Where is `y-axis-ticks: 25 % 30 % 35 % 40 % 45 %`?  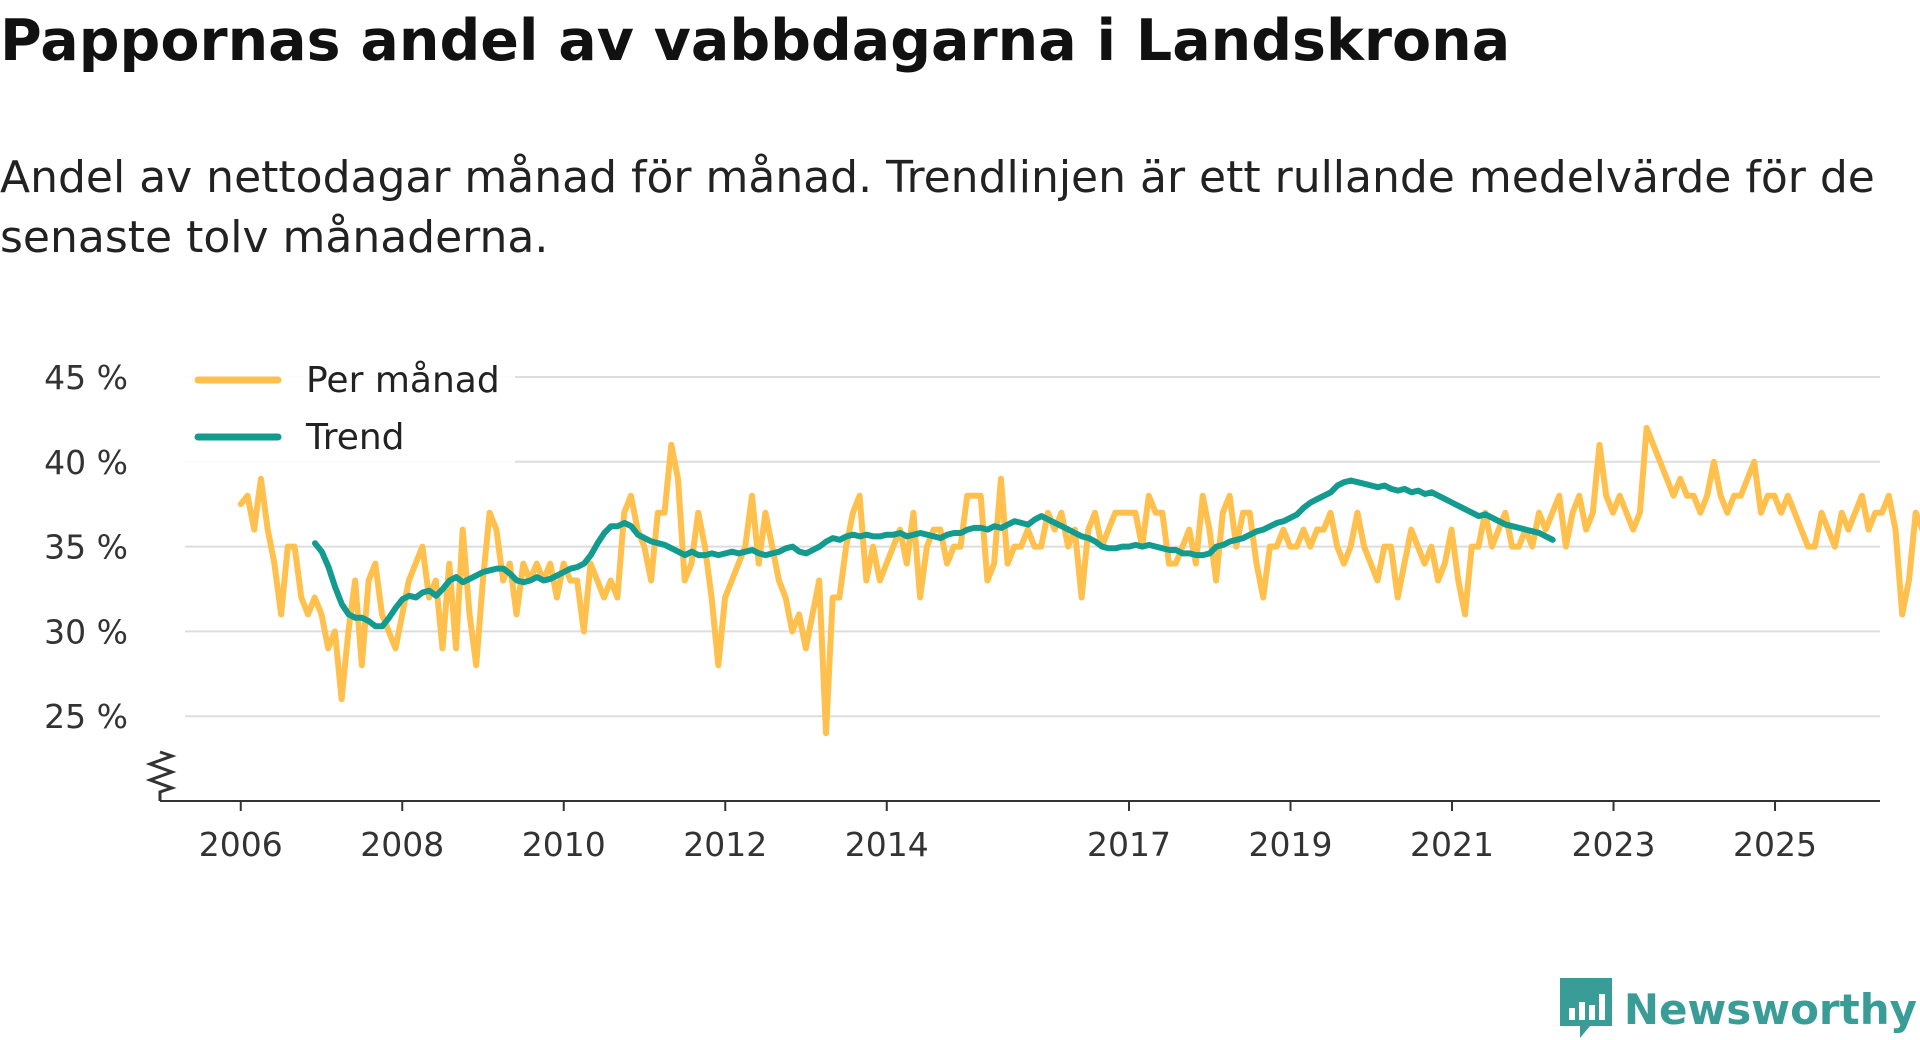
y-axis-ticks: 25 % 30 % 35 % 40 % 45 % is located at coordinates (86, 547).